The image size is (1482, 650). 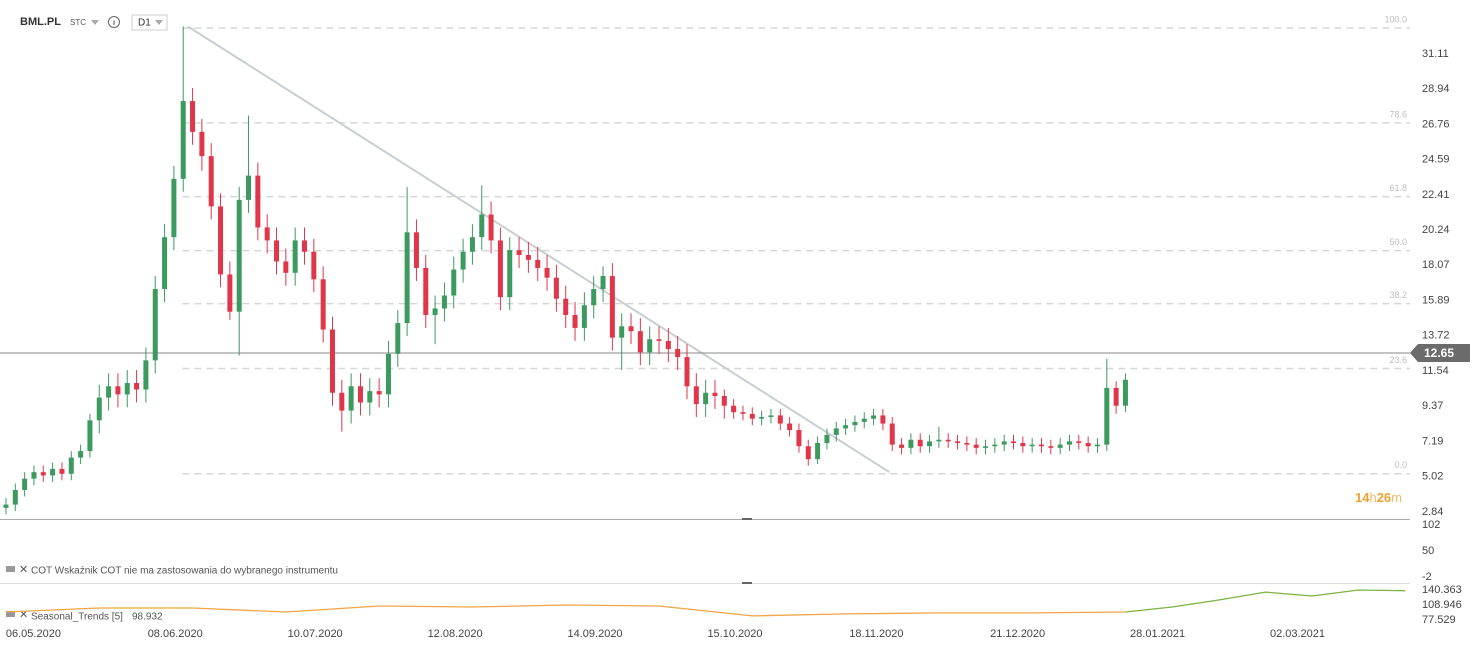 What do you see at coordinates (1442, 605) in the screenshot?
I see `y-tick-label: 108.946` at bounding box center [1442, 605].